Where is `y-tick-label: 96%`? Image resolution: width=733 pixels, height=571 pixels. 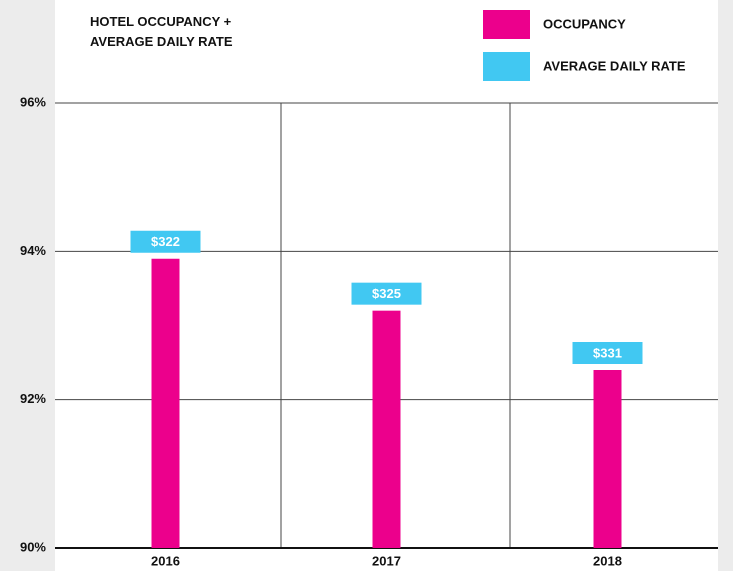
y-tick-label: 96% is located at coordinates (33, 101).